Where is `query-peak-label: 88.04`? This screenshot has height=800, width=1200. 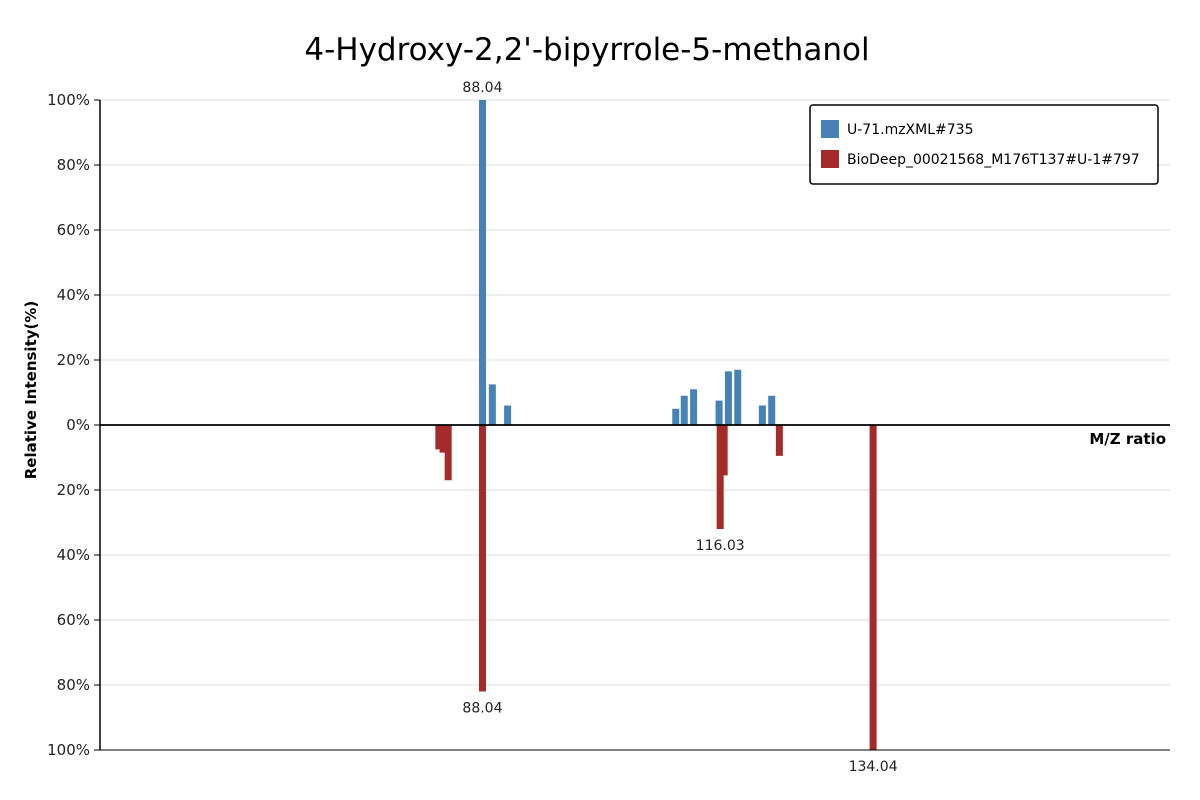 query-peak-label: 88.04 is located at coordinates (482, 88).